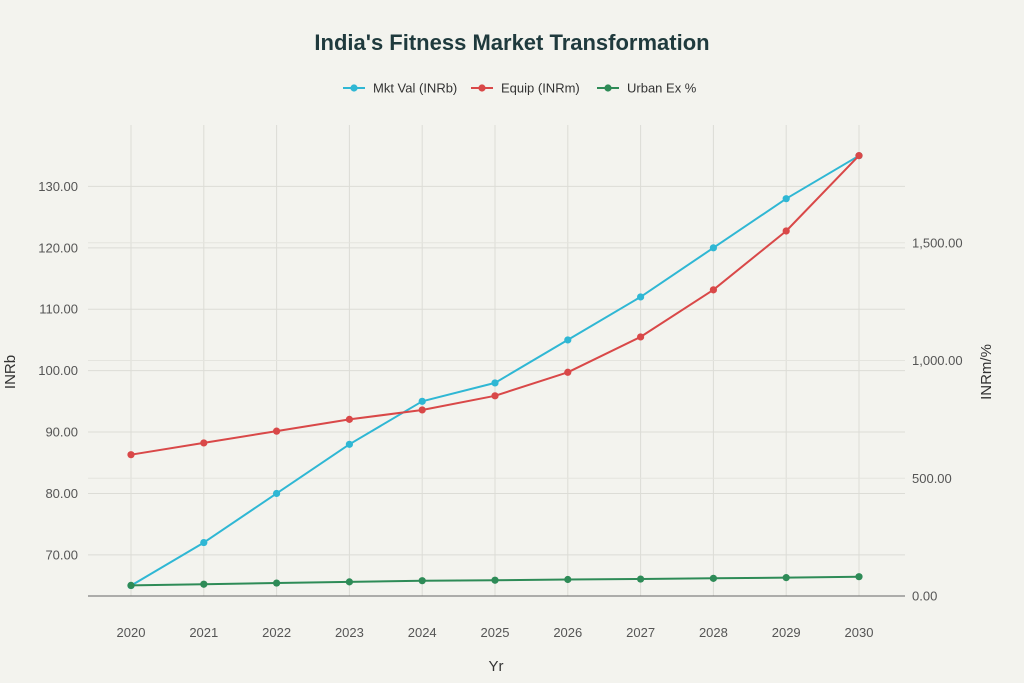 This screenshot has width=1024, height=683. What do you see at coordinates (786, 632) in the screenshot?
I see `x-tick-label: 2029` at bounding box center [786, 632].